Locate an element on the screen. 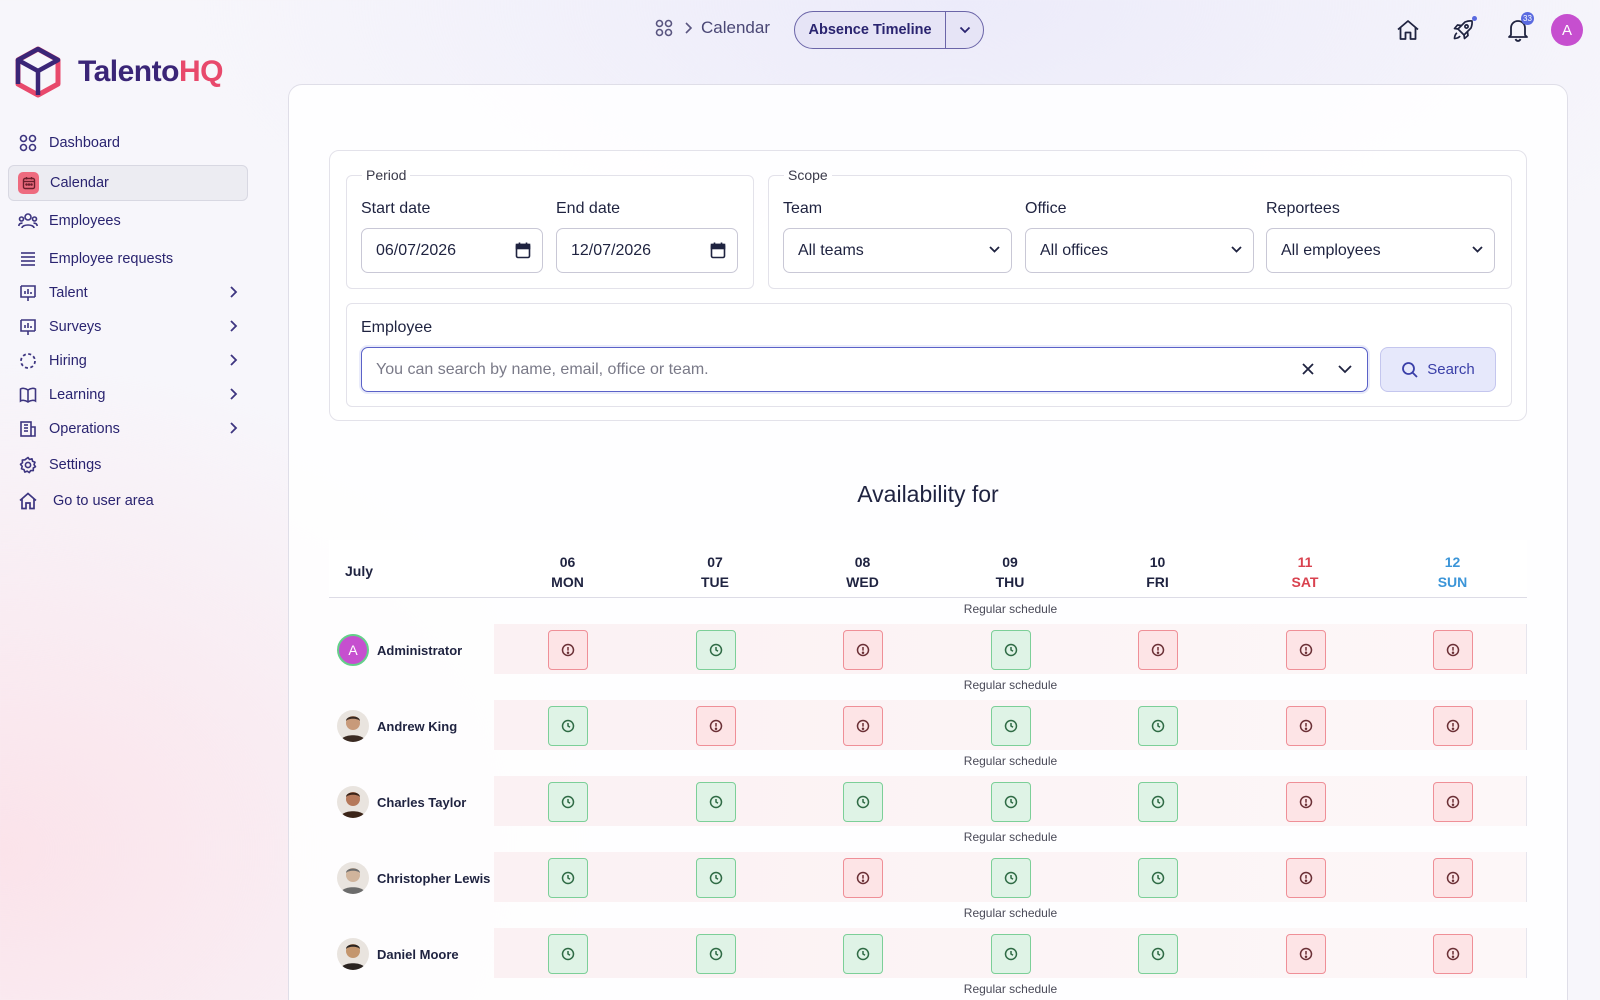 This screenshot has width=1600, height=1000. notifications-button: 33 is located at coordinates (1518, 29).